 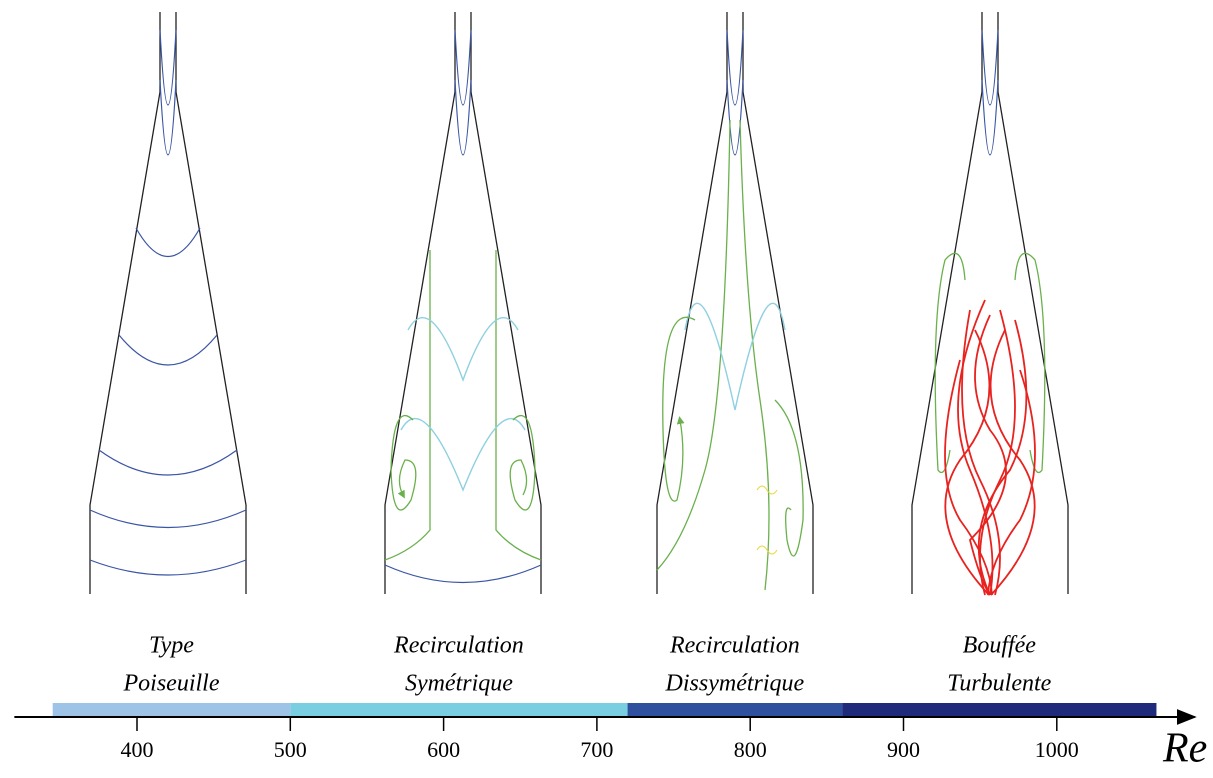 What do you see at coordinates (171, 646) in the screenshot?
I see `regime-label: Type` at bounding box center [171, 646].